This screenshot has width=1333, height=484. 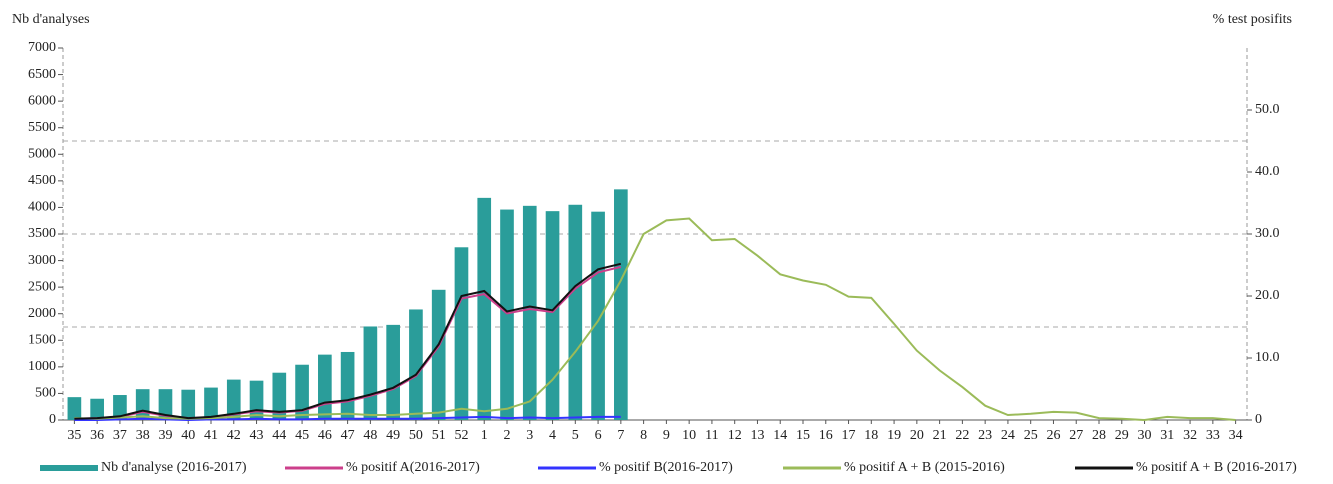 I want to click on x-tick-label: 5, so click(x=575, y=435).